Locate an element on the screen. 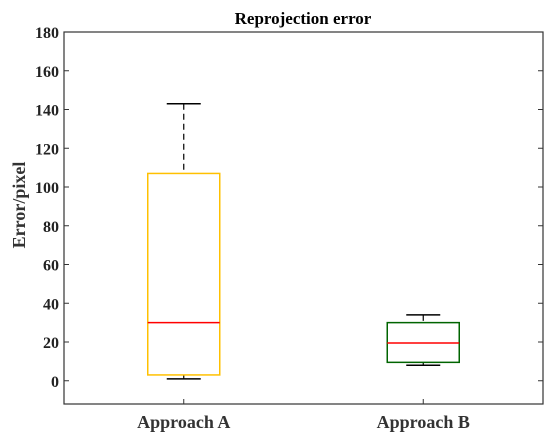  y-axis-label: Error/pixel is located at coordinates (19, 205).